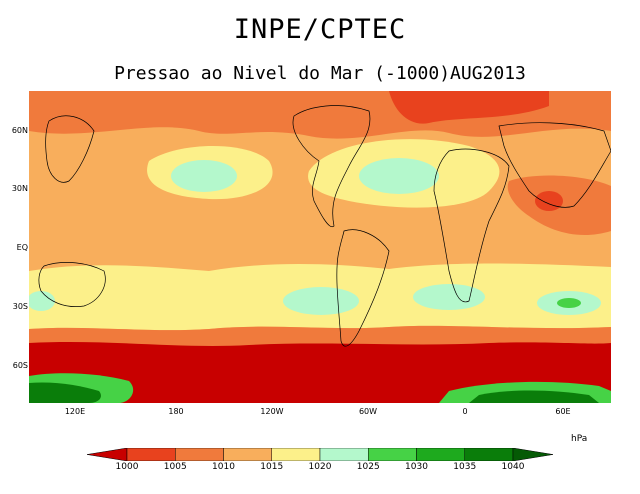 Image resolution: width=640 pixels, height=494 pixels. Describe the element at coordinates (176, 411) in the screenshot. I see `lon-label-180: 180` at that location.